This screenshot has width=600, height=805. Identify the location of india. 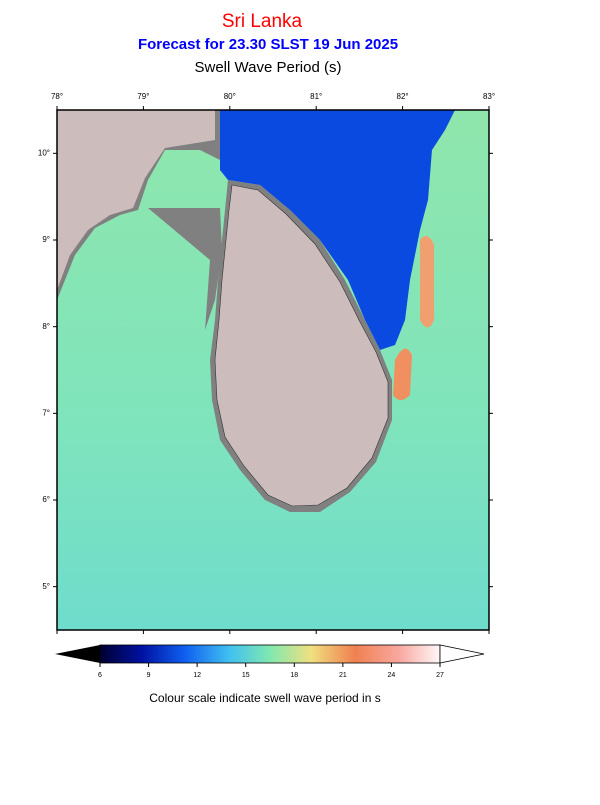
(136, 200).